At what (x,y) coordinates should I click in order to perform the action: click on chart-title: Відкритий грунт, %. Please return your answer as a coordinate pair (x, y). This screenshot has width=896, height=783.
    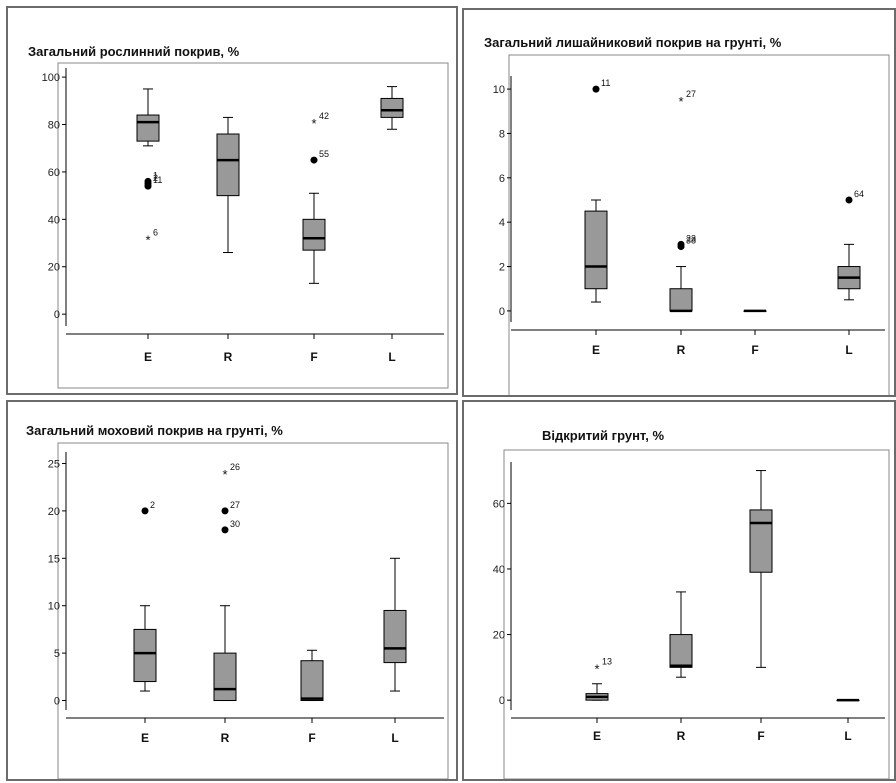
    Looking at the image, I should click on (603, 435).